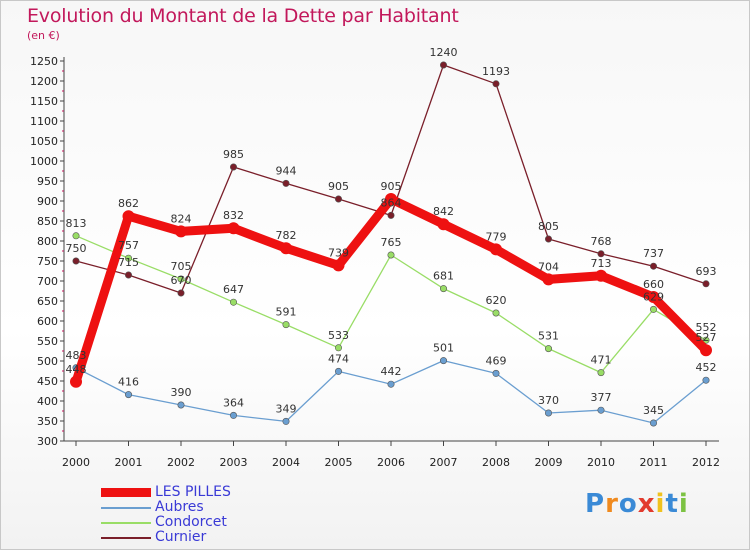 This screenshot has width=750, height=550. I want to click on data-label: 715, so click(128, 262).